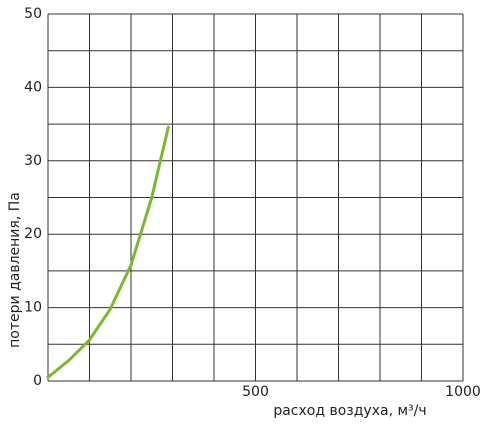 The height and width of the screenshot is (427, 500). Describe the element at coordinates (33, 308) in the screenshot. I see `y-tick-label: 10` at that location.